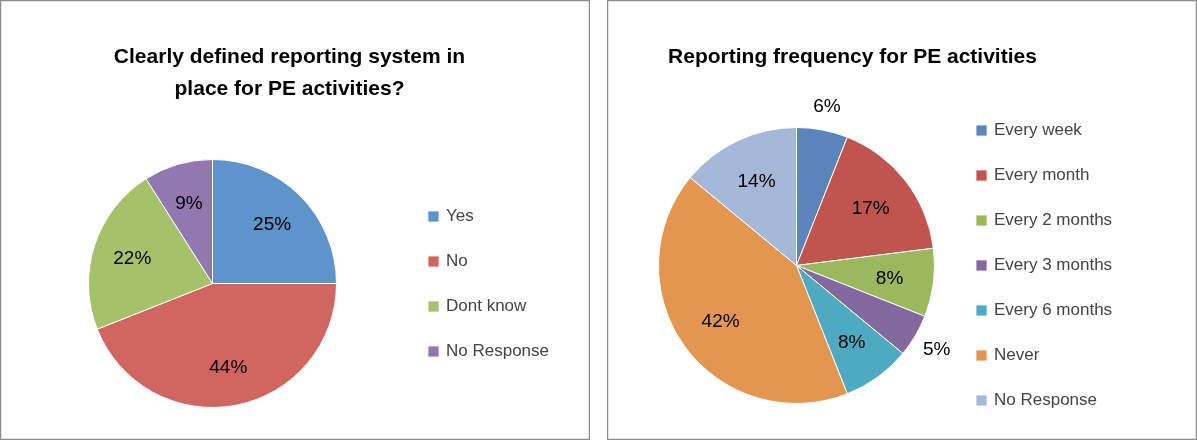 This screenshot has height=448, width=1197. Describe the element at coordinates (132, 257) in the screenshot. I see `data-label: 22%` at that location.